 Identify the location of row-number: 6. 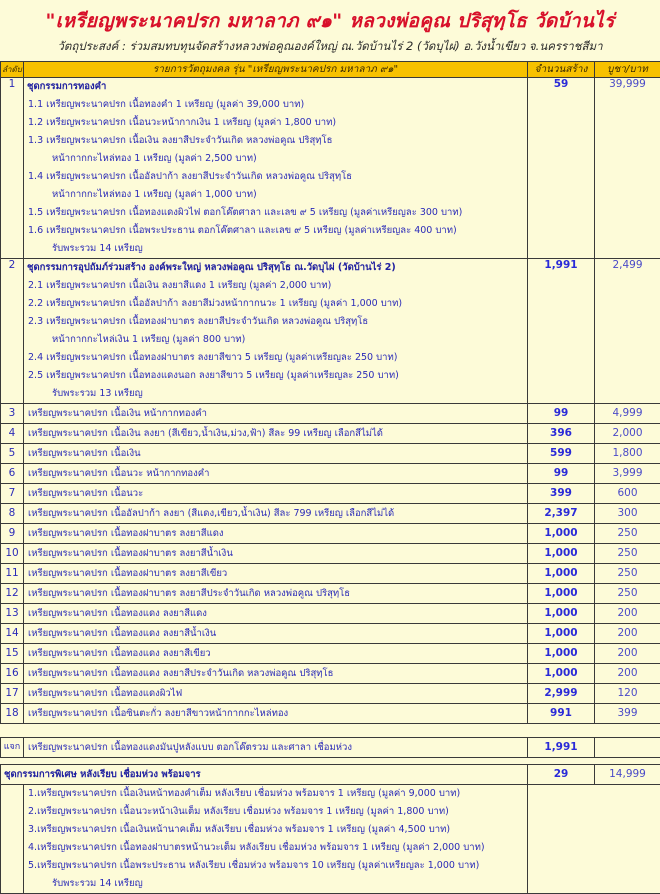
(12, 474).